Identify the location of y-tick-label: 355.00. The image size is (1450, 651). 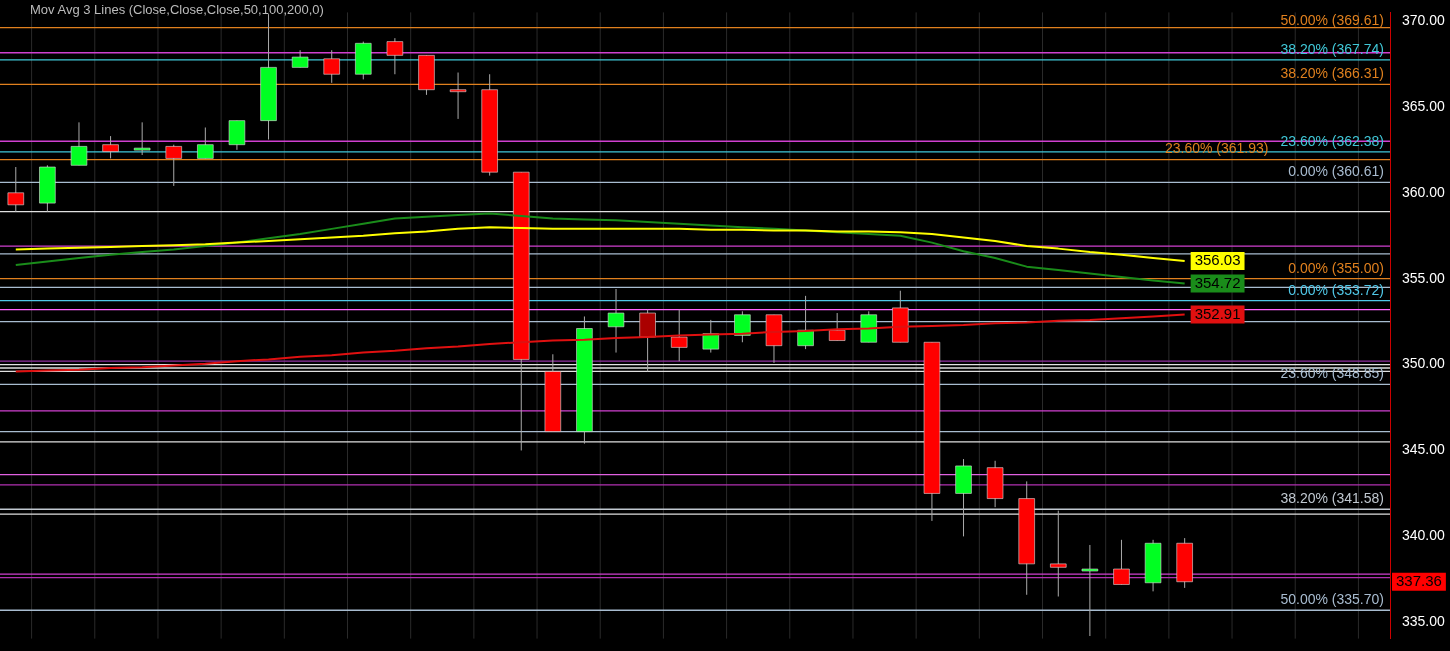
(1424, 277).